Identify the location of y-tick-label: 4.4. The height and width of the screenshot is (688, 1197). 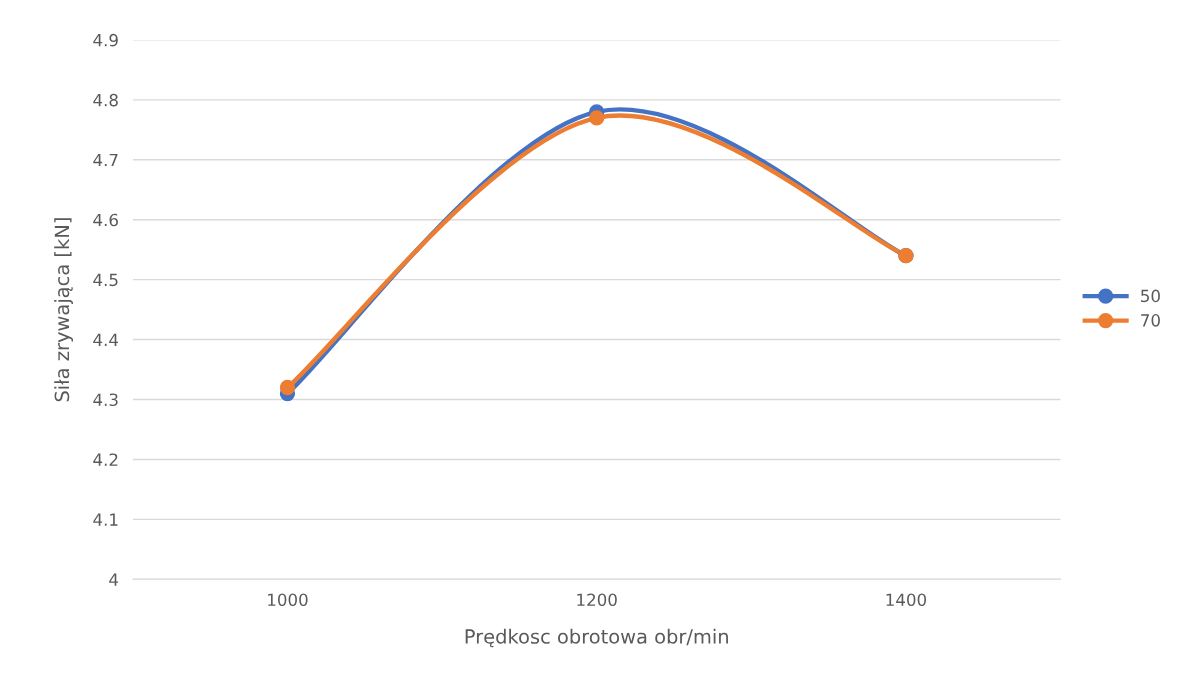
(106, 339).